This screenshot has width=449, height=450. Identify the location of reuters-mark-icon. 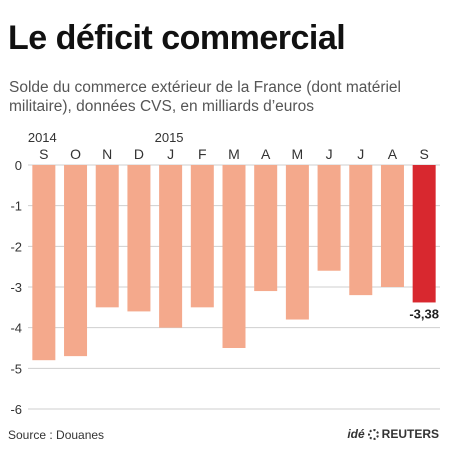
(373, 434).